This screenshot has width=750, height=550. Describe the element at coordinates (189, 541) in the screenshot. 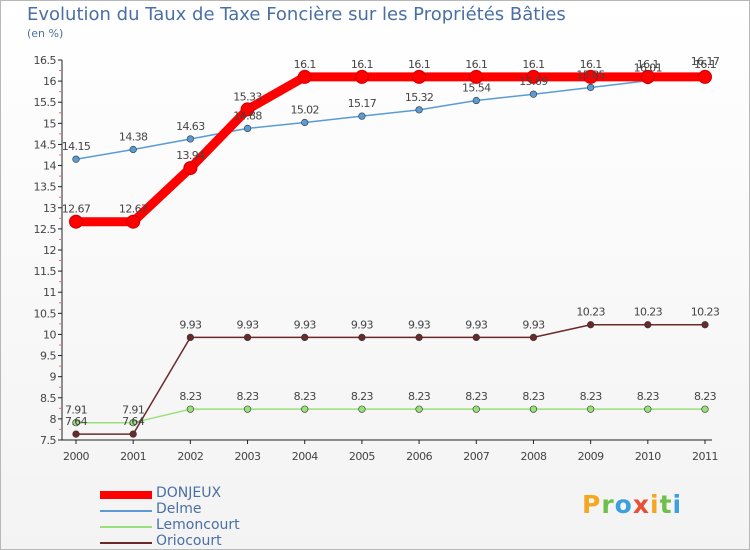

I see `legend-label: Oriocourt` at that location.